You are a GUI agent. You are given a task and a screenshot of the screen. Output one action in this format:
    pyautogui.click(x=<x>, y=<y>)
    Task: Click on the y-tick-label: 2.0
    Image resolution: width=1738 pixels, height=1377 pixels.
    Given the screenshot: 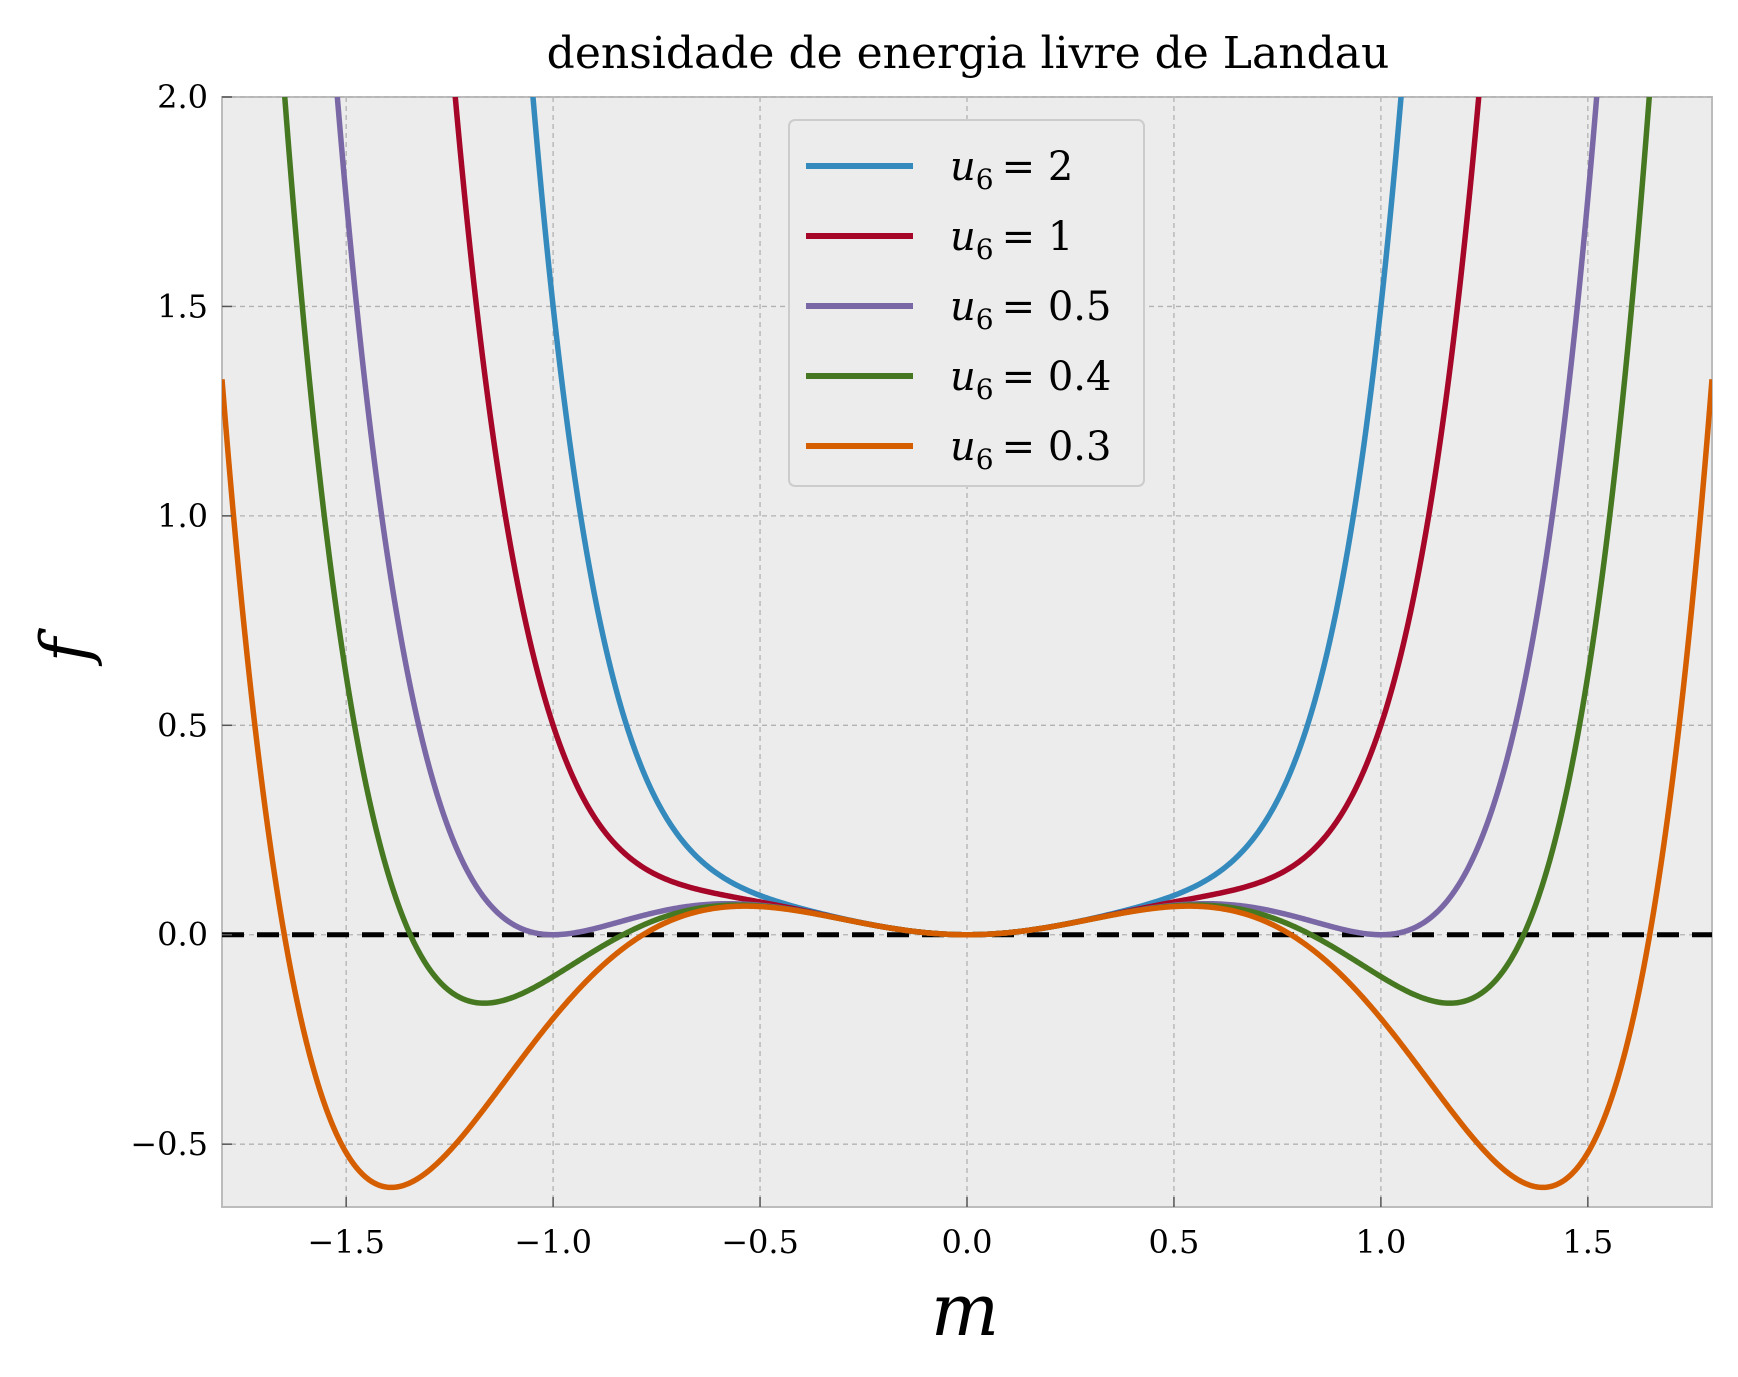 What is the action you would take?
    pyautogui.click(x=182, y=97)
    